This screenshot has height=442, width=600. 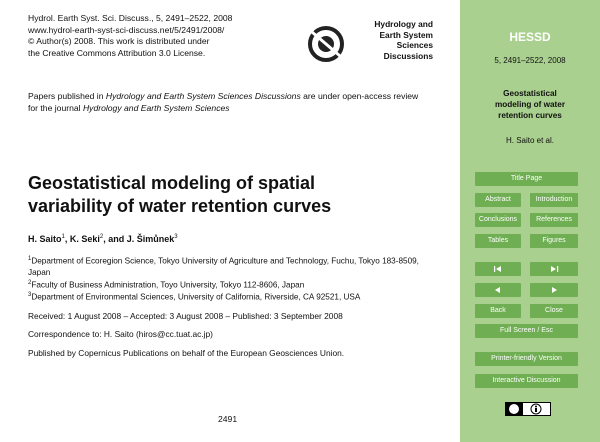 I want to click on button: Abstract, so click(x=498, y=200).